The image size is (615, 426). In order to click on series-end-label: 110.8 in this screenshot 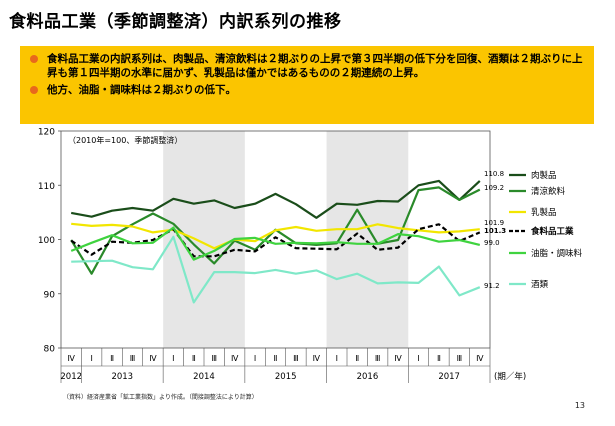, I will do `click(494, 174)`.